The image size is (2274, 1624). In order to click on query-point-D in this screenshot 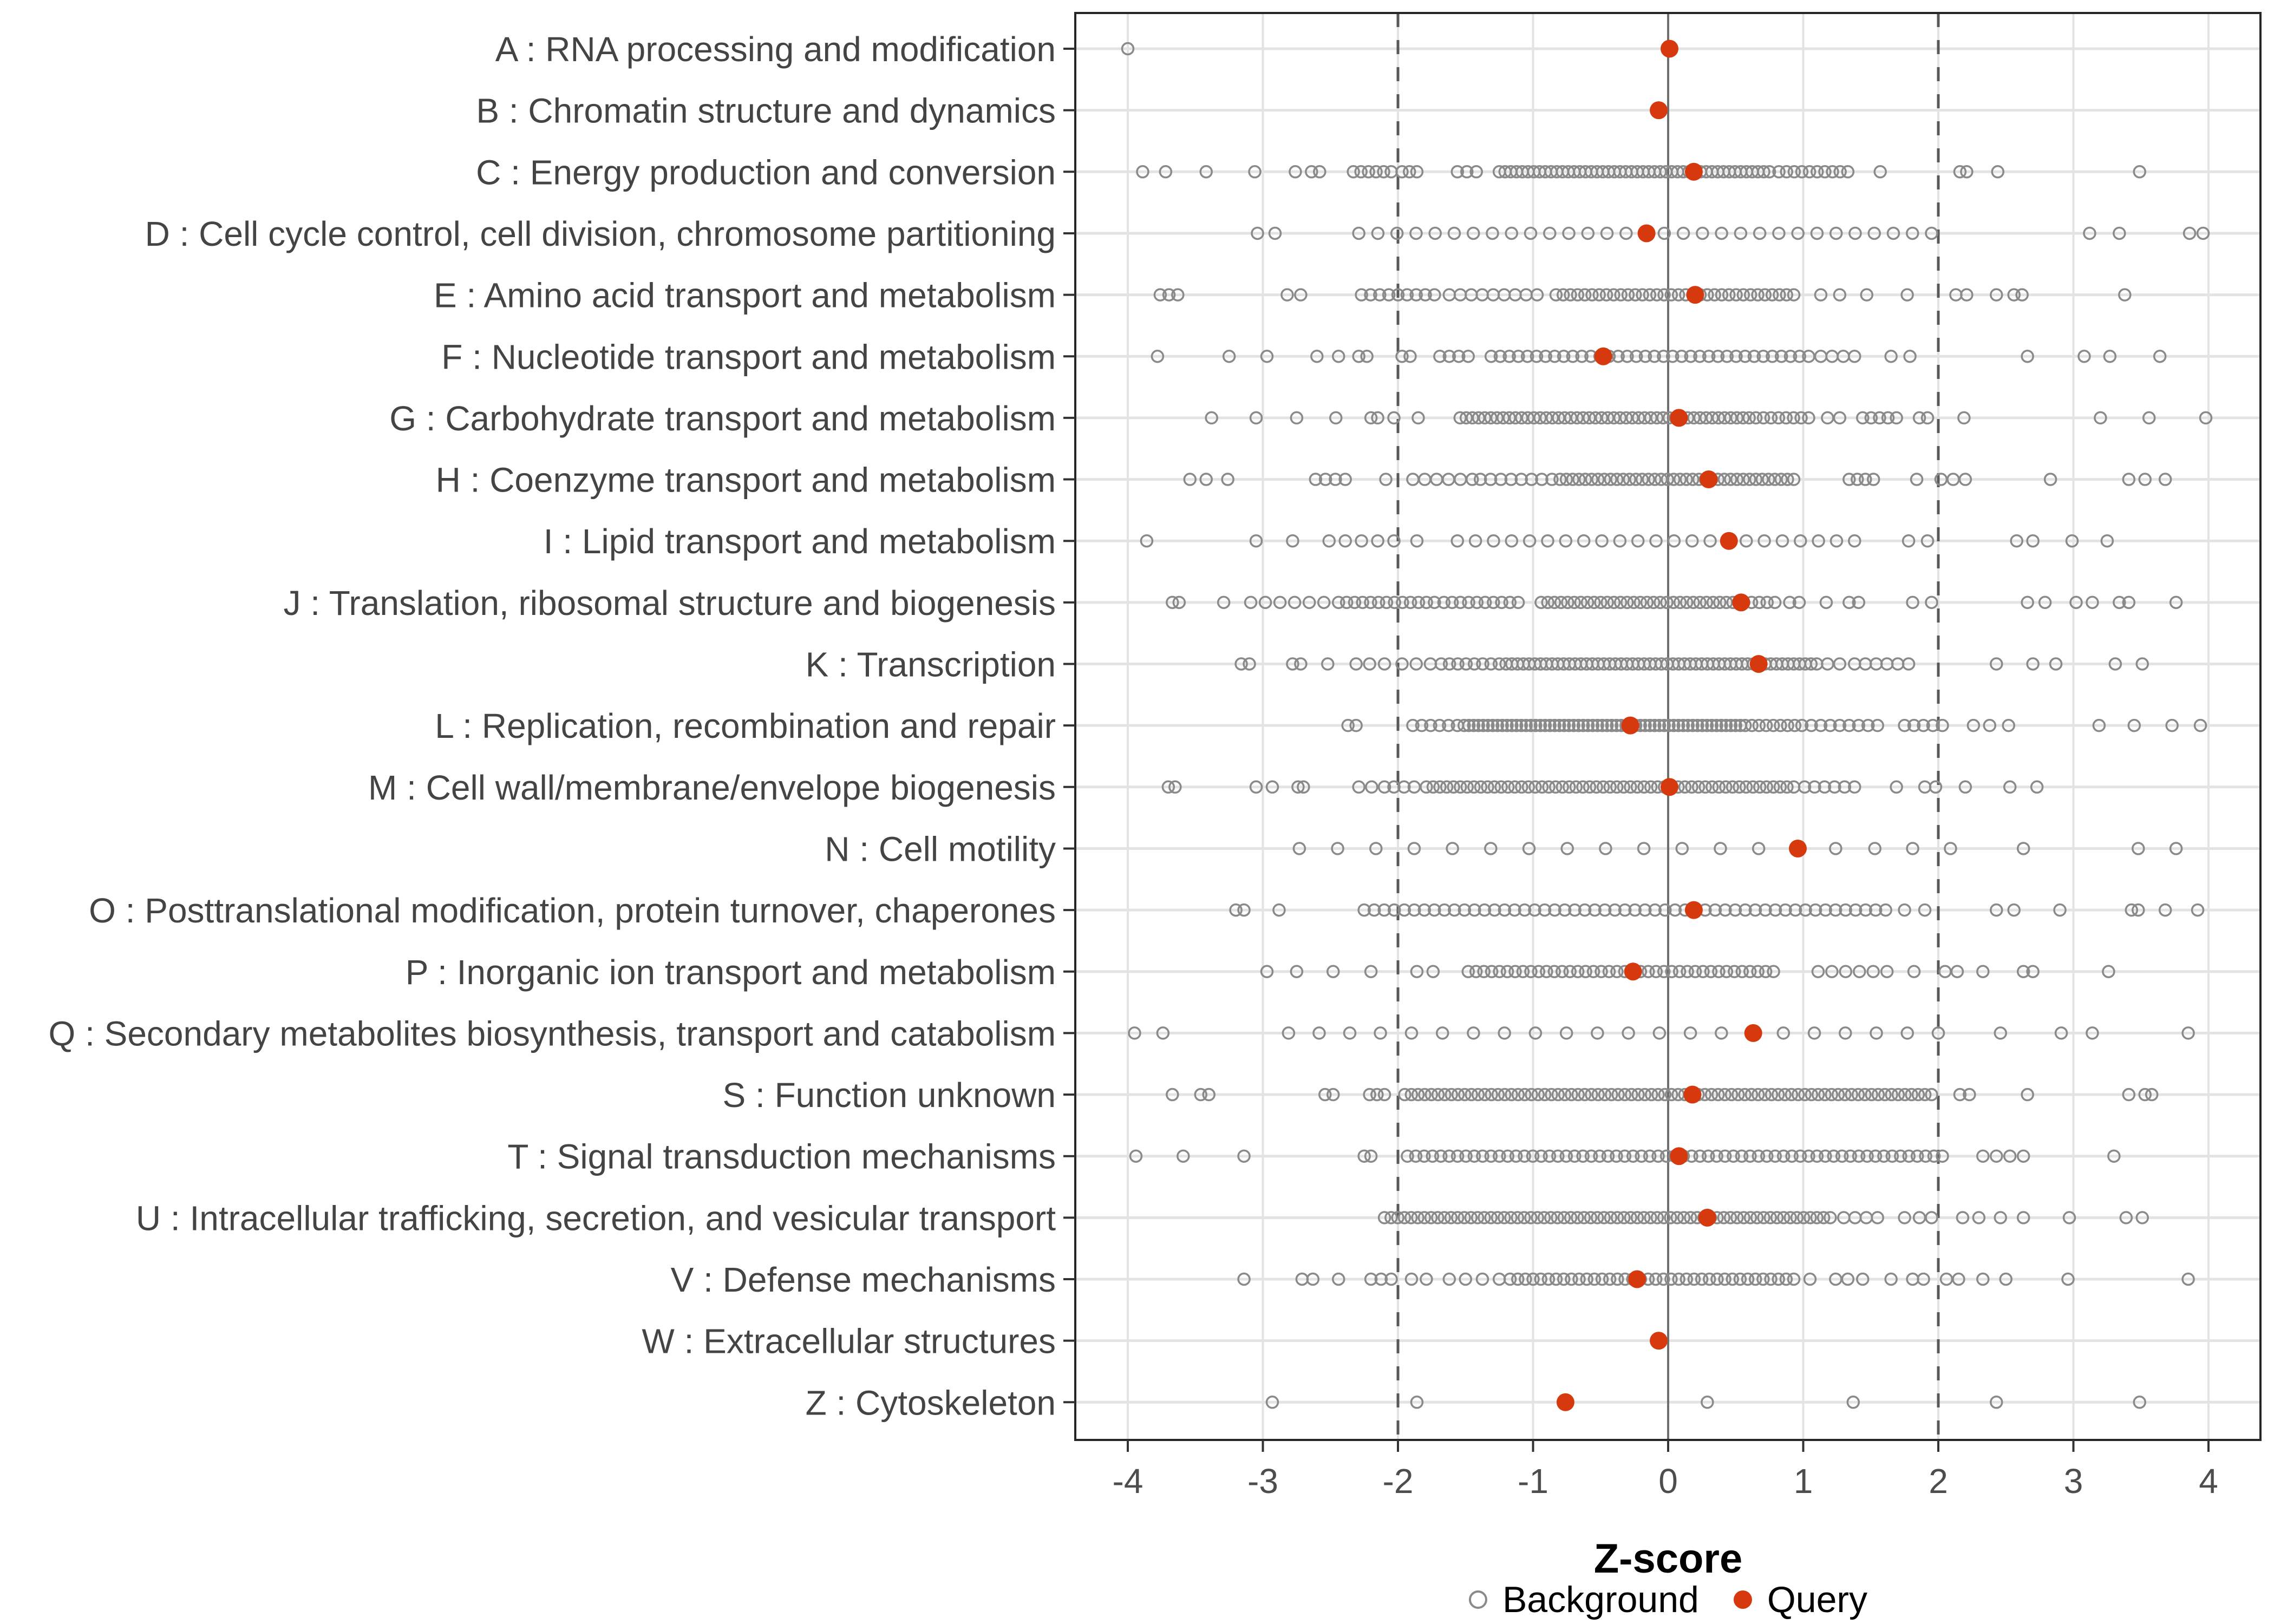, I will do `click(1647, 233)`.